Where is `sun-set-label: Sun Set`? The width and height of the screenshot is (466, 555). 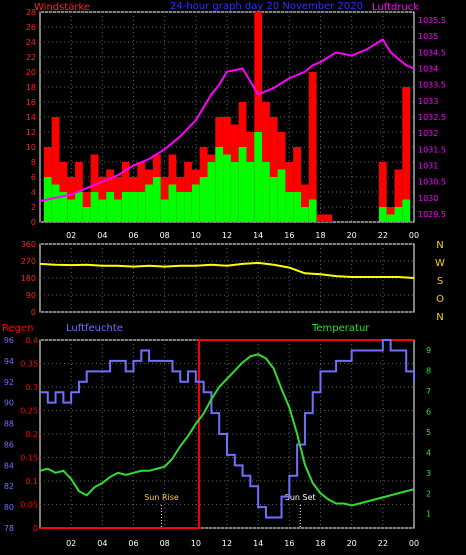 sun-set-label: Sun Set is located at coordinates (300, 497).